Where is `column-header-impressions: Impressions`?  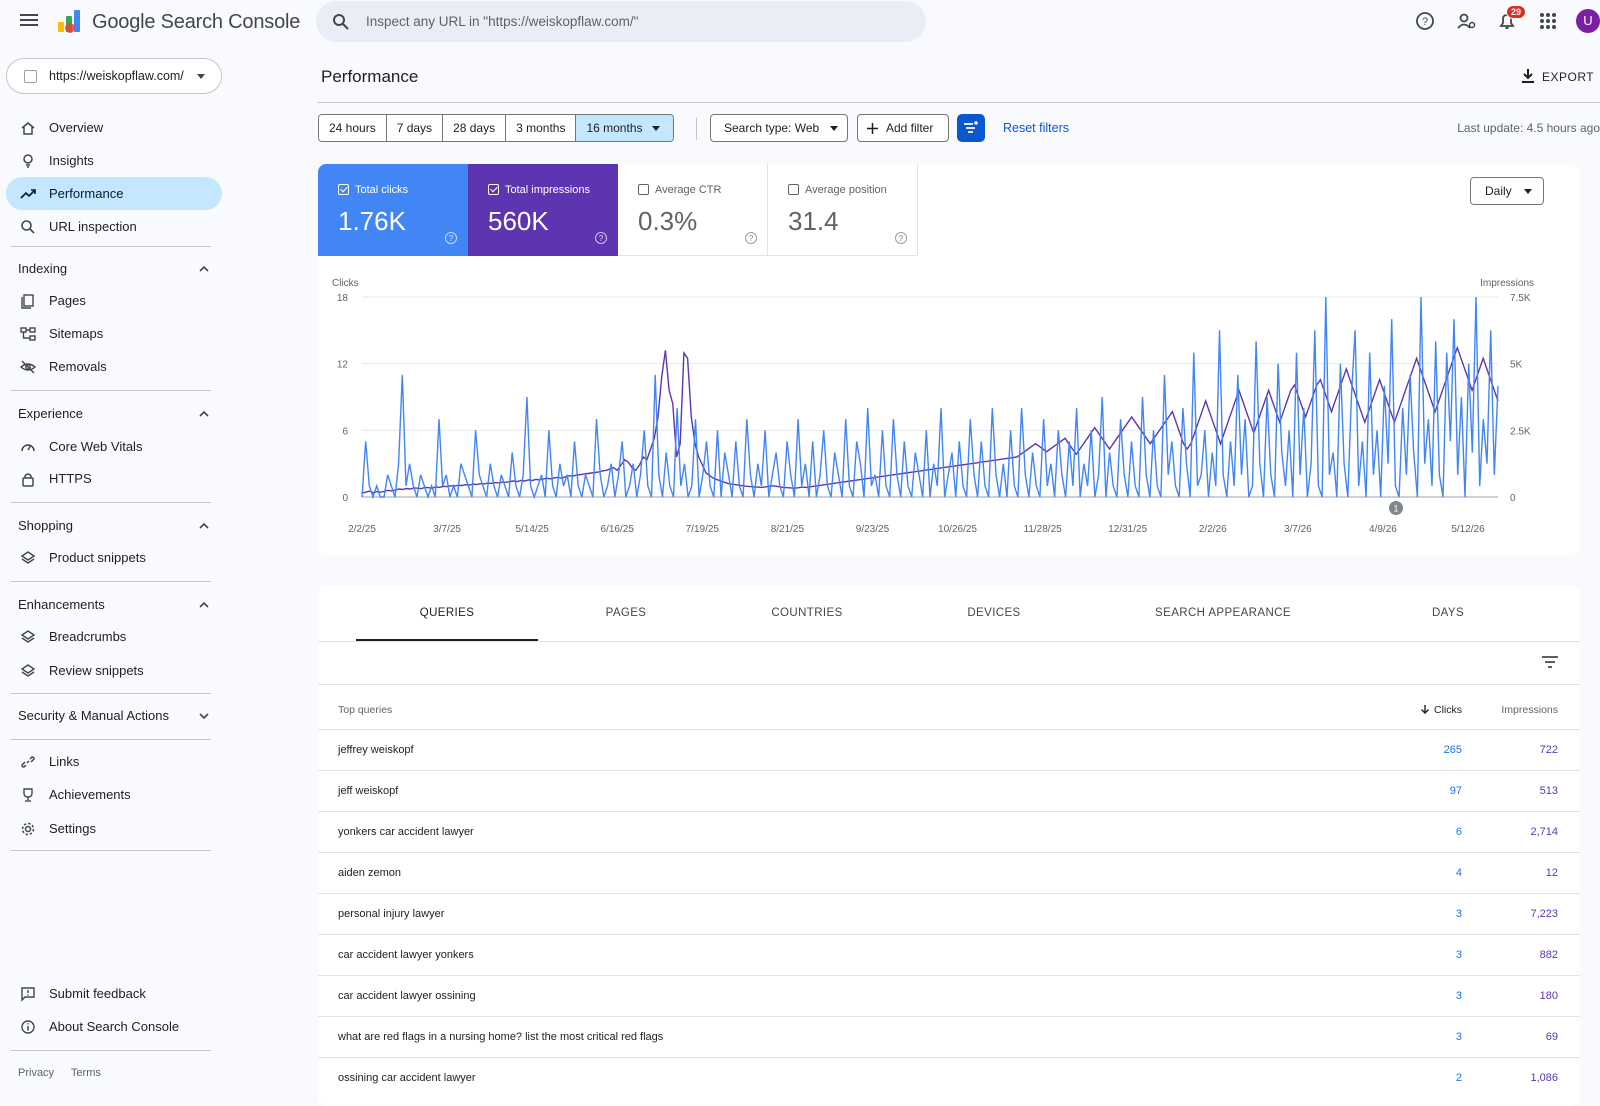
column-header-impressions: Impressions is located at coordinates (1529, 710).